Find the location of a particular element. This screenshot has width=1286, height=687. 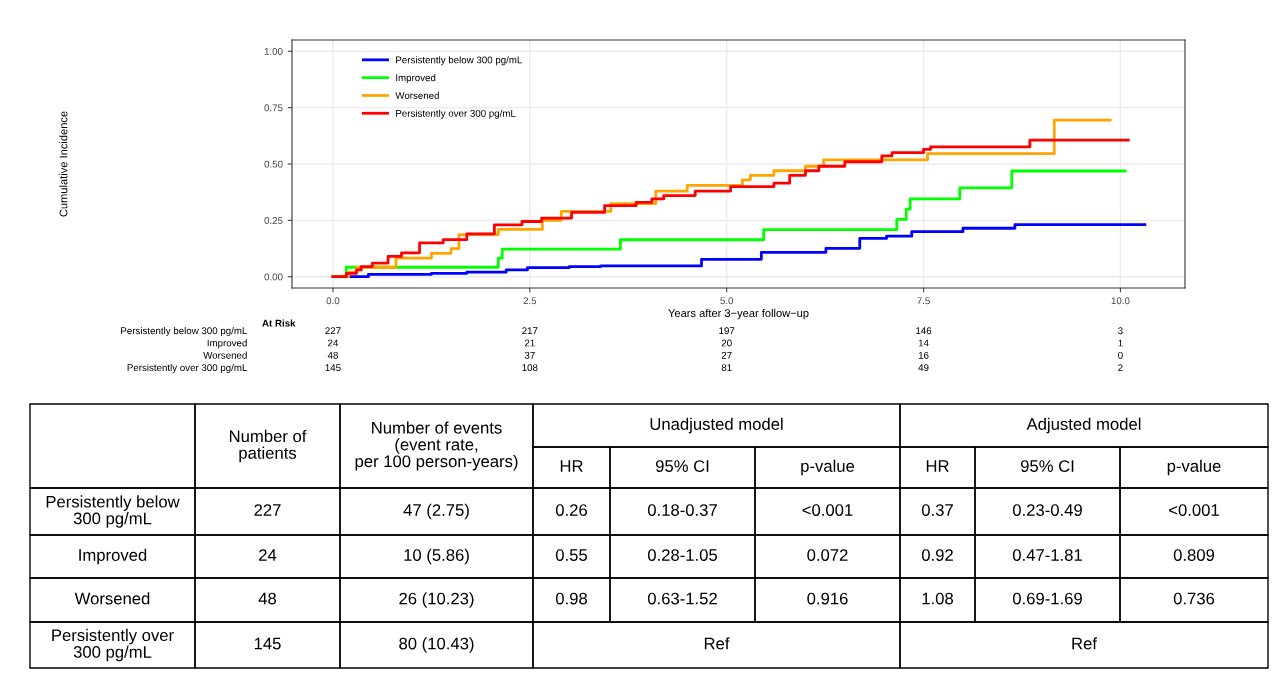

text: 0.23-0.49 is located at coordinates (1047, 510).